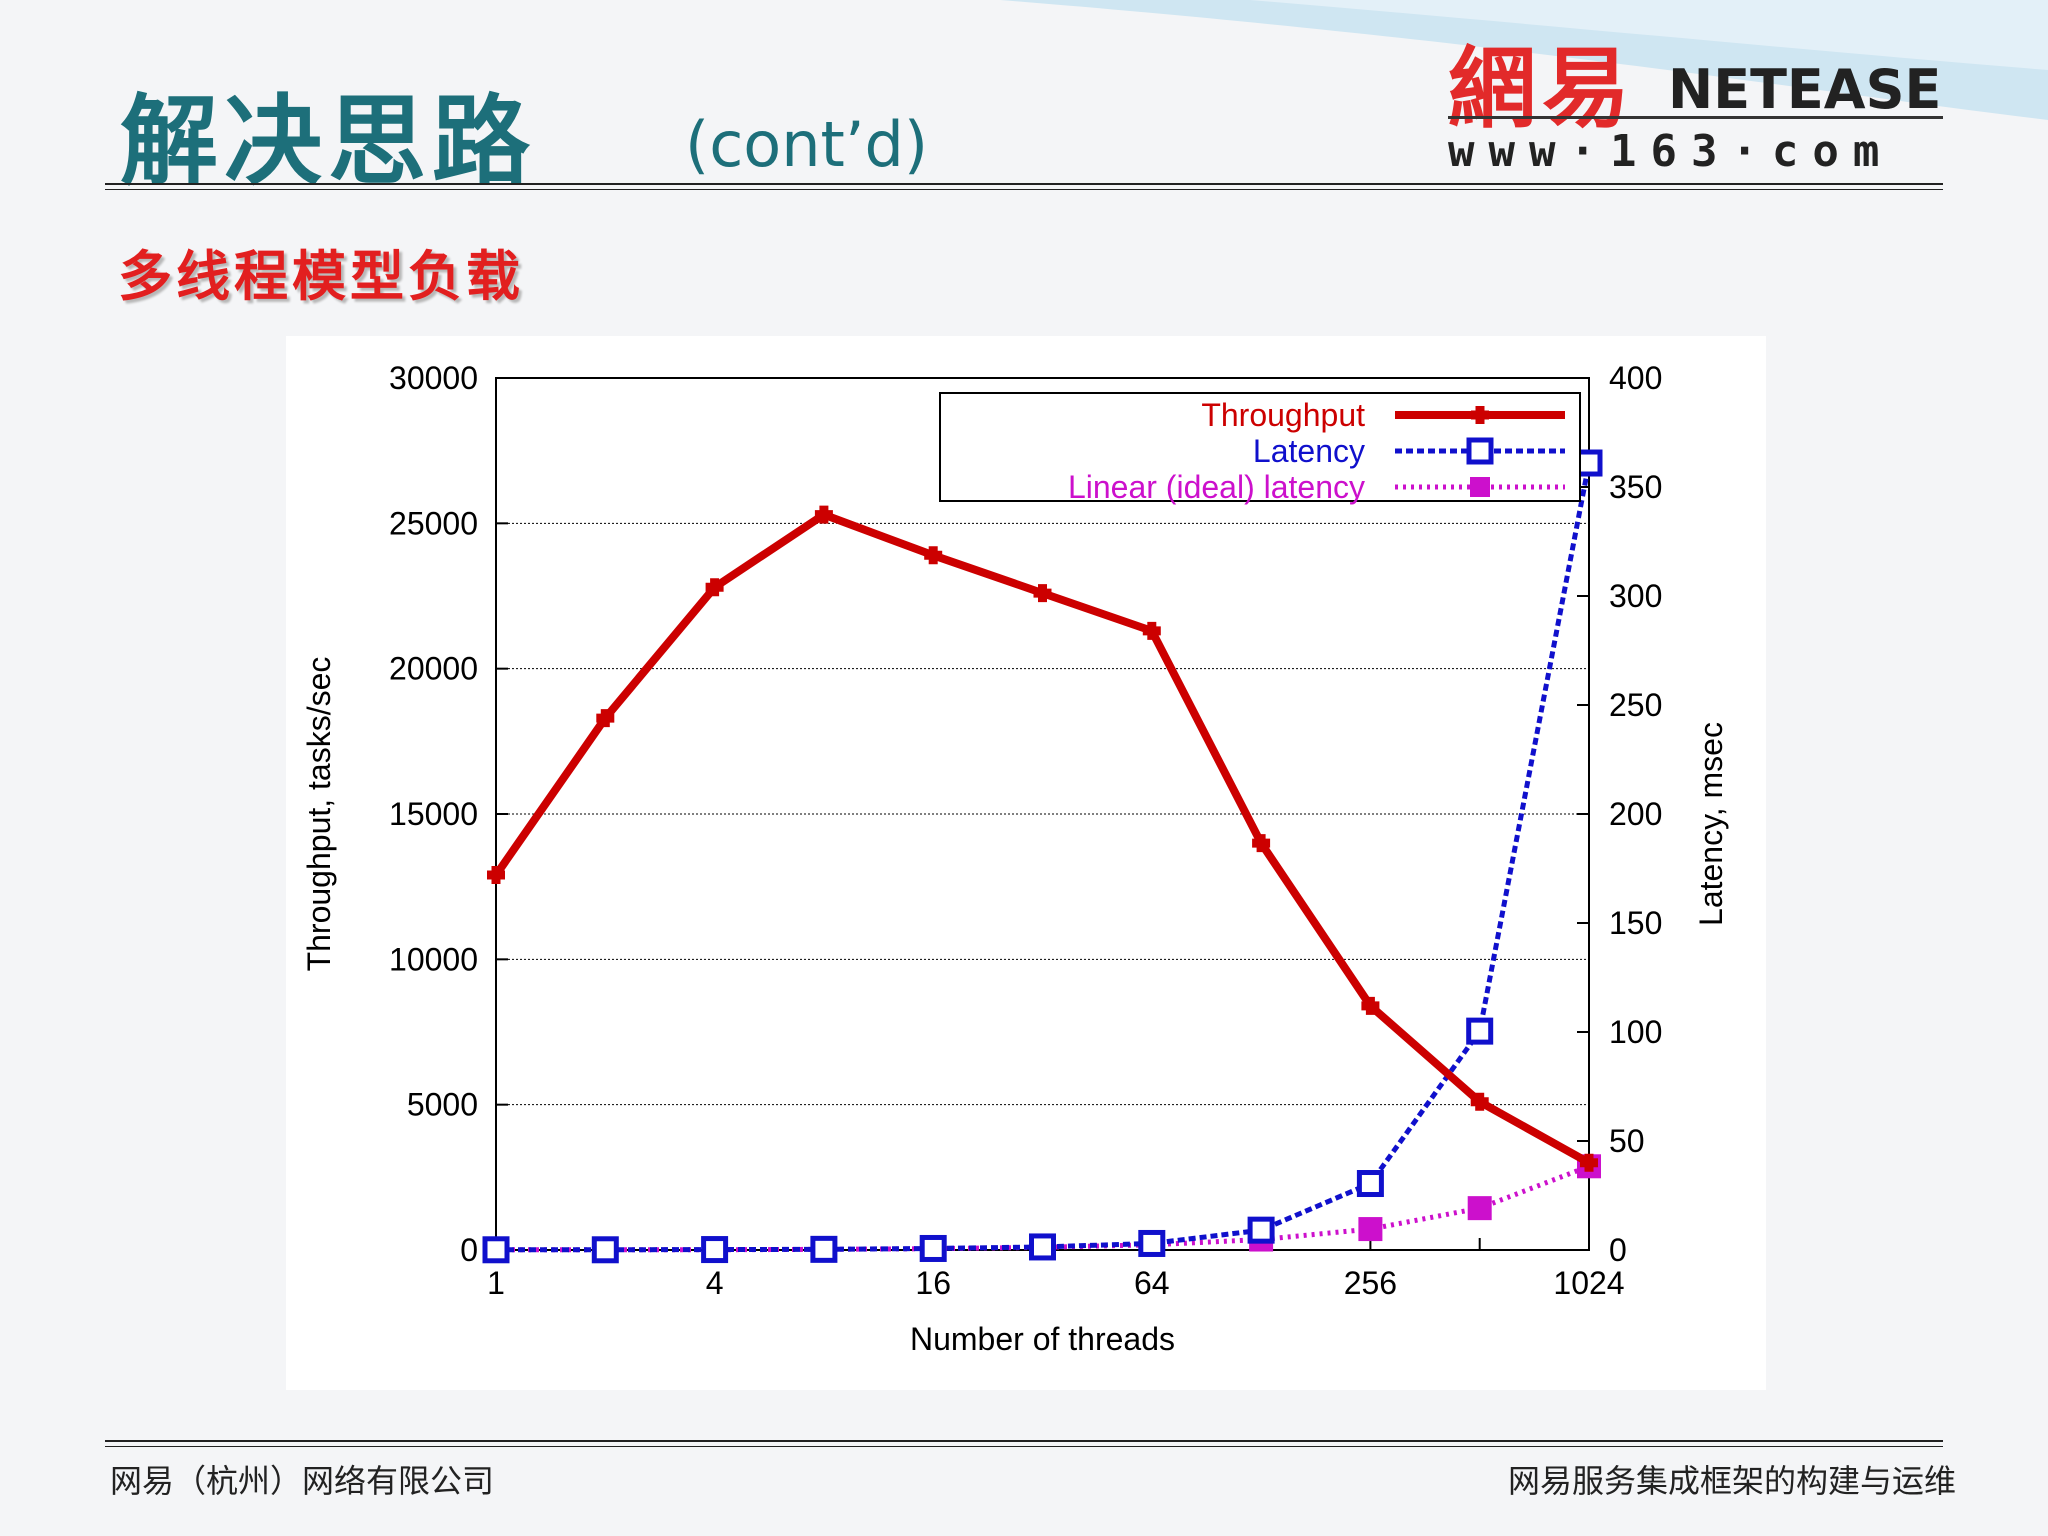 The height and width of the screenshot is (1536, 2048). I want to click on y2-tick-label: 400, so click(1635, 378).